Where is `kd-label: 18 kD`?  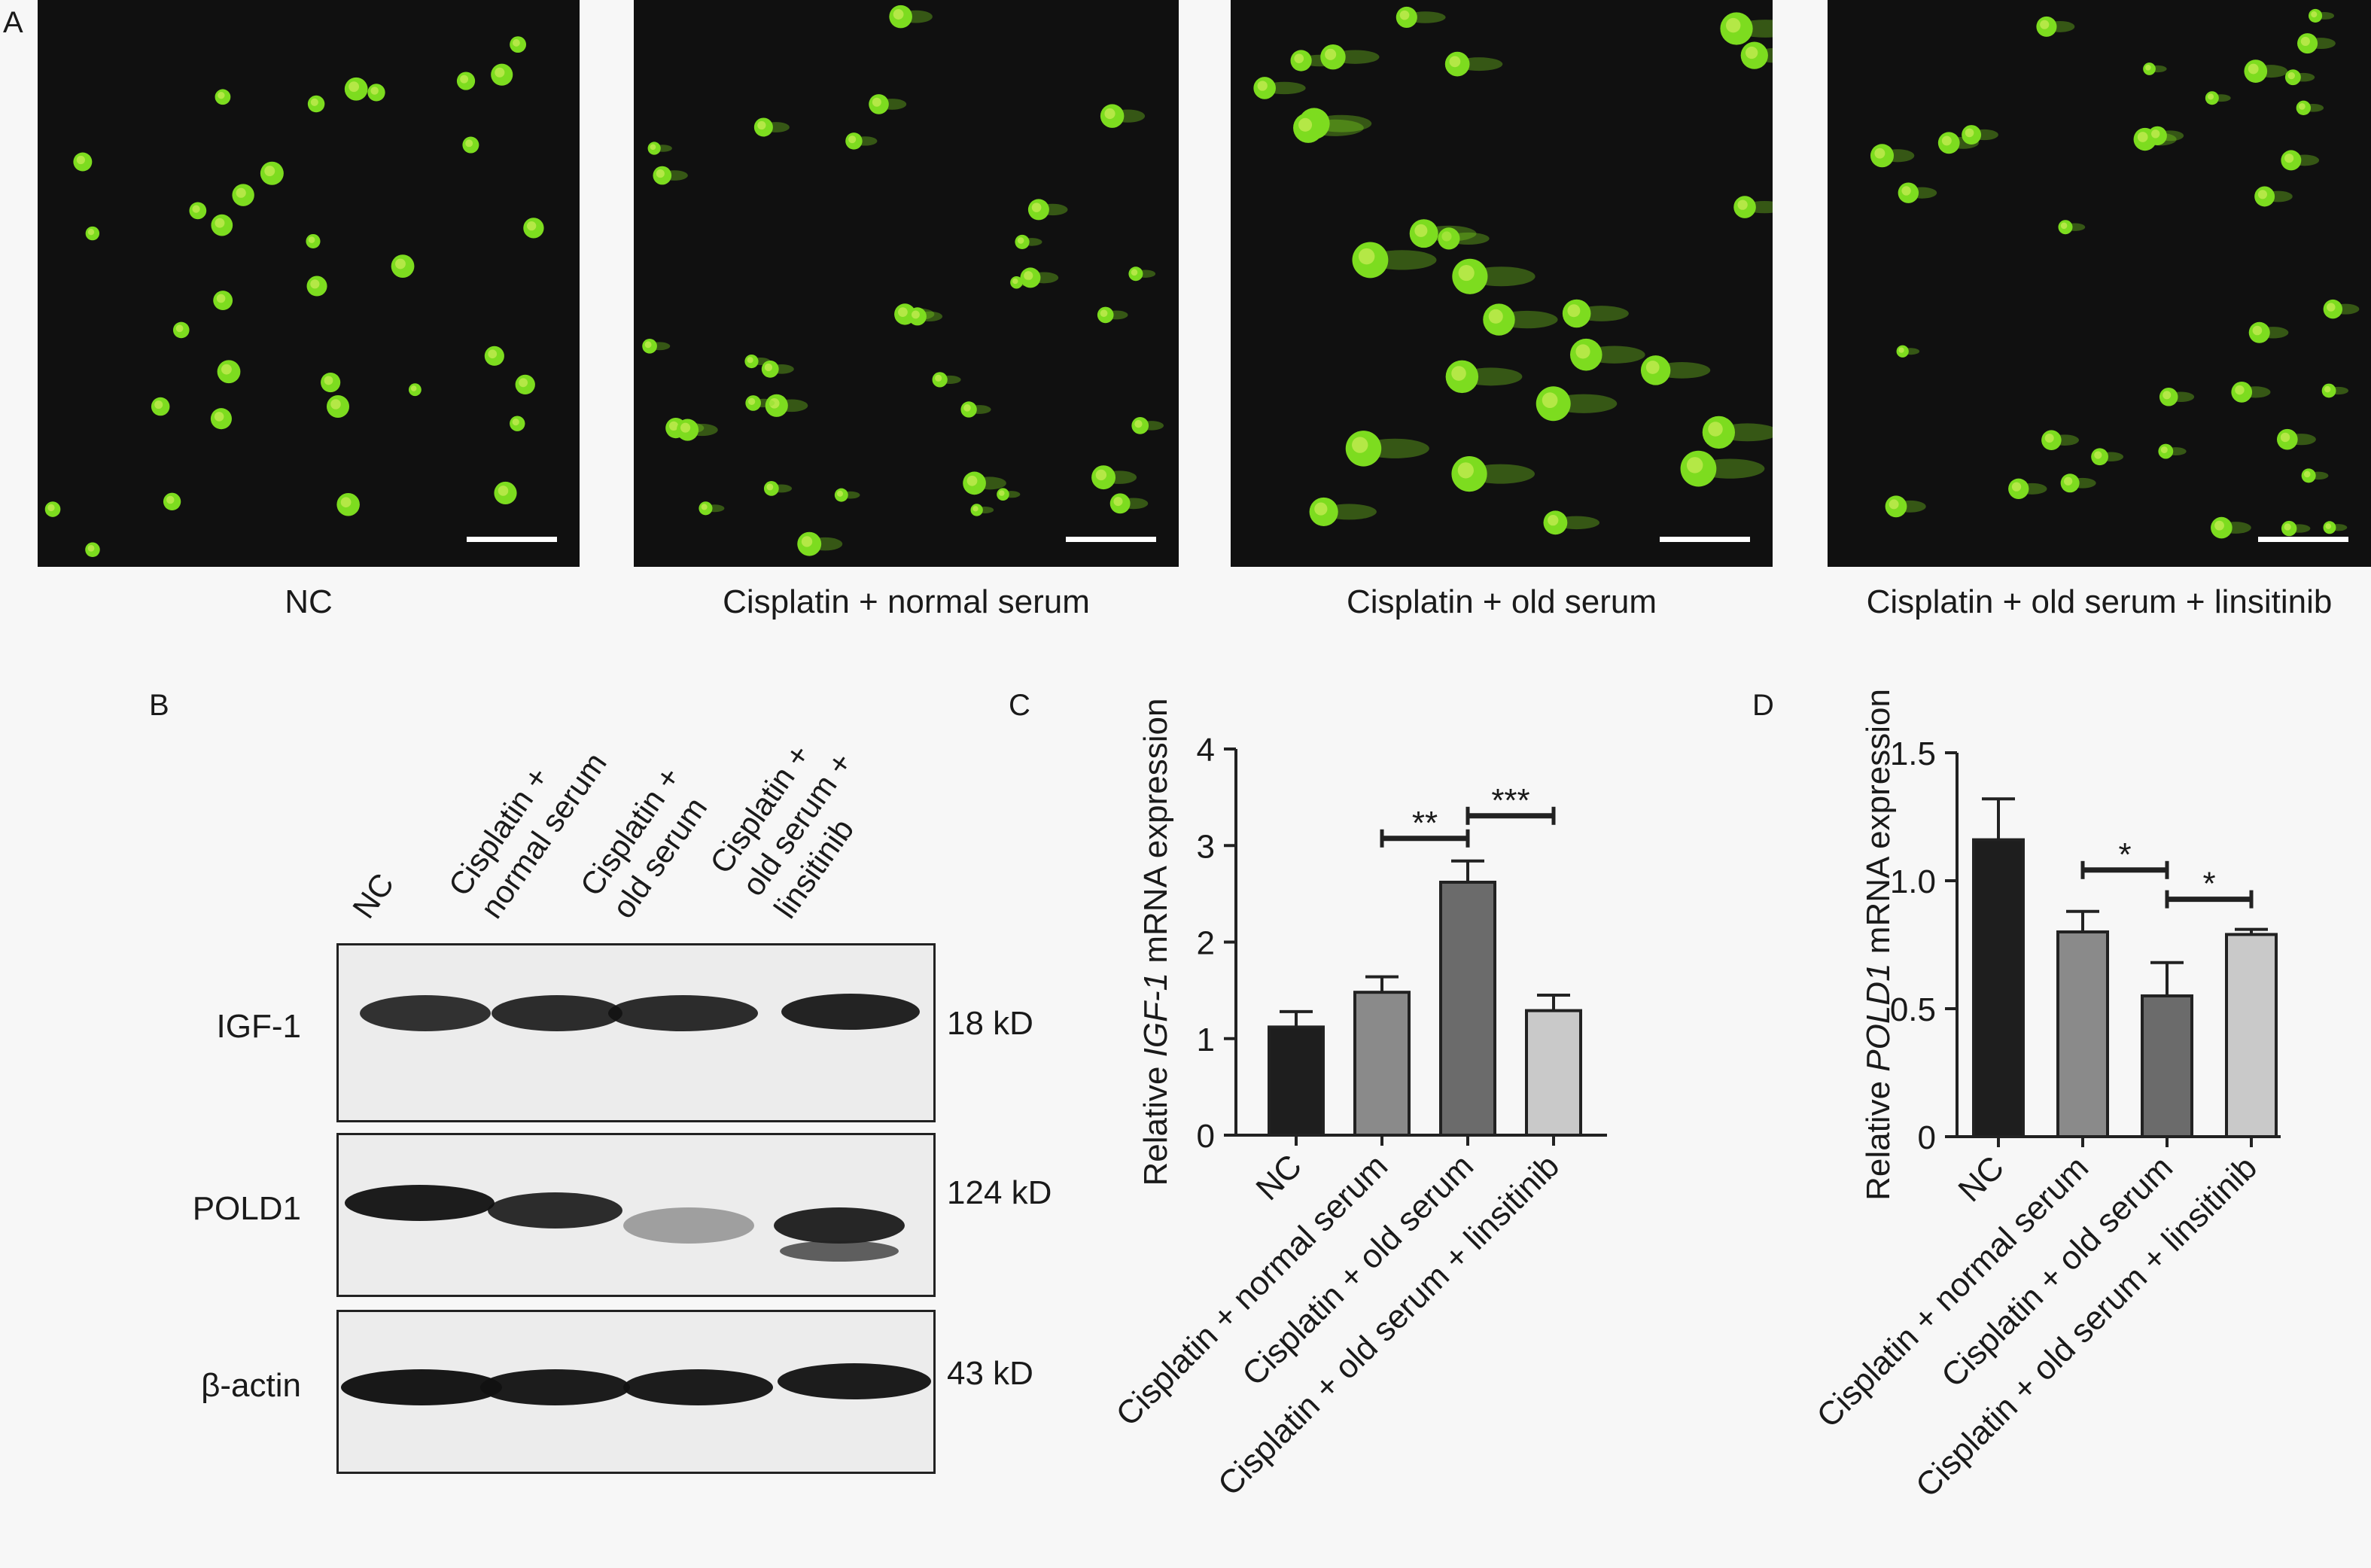 kd-label: 18 kD is located at coordinates (990, 1024).